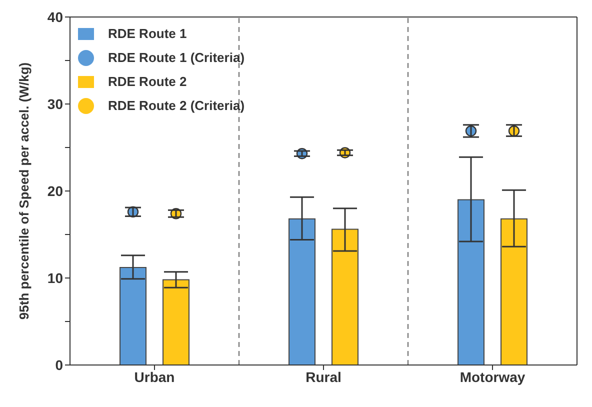 This screenshot has width=592, height=407. What do you see at coordinates (176, 57) in the screenshot?
I see `legend-label: RDE Route 1 (Criteria)` at bounding box center [176, 57].